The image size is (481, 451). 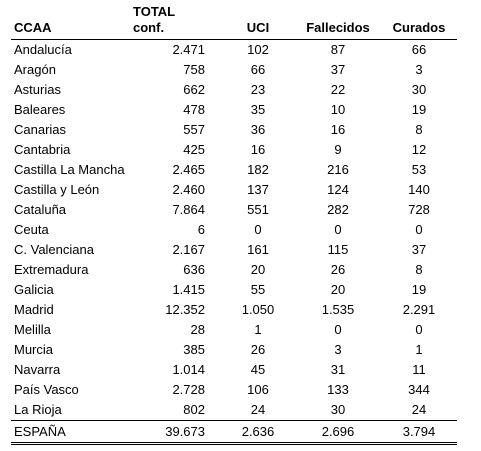 I want to click on cell-ccaa: Castilla y León, so click(x=57, y=189).